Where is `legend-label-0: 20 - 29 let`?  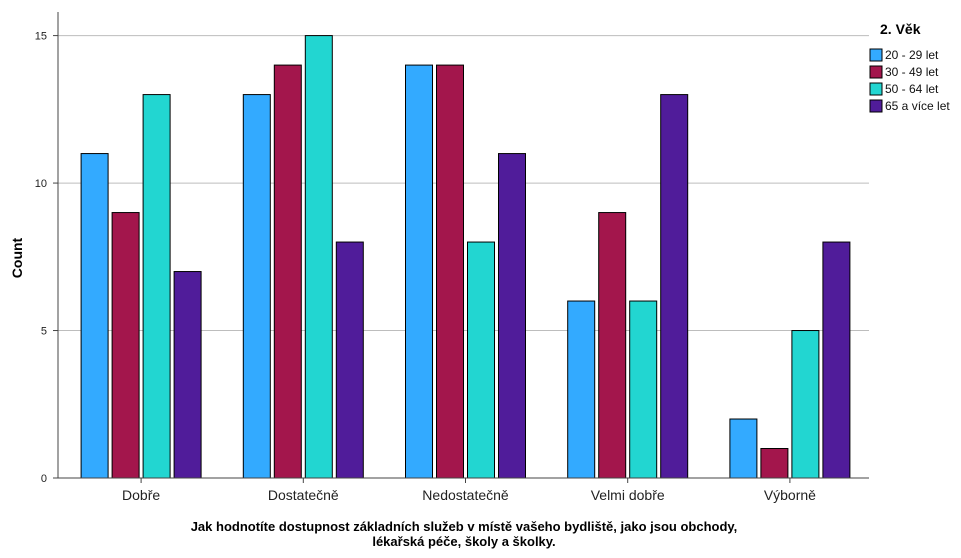 legend-label-0: 20 - 29 let is located at coordinates (912, 55).